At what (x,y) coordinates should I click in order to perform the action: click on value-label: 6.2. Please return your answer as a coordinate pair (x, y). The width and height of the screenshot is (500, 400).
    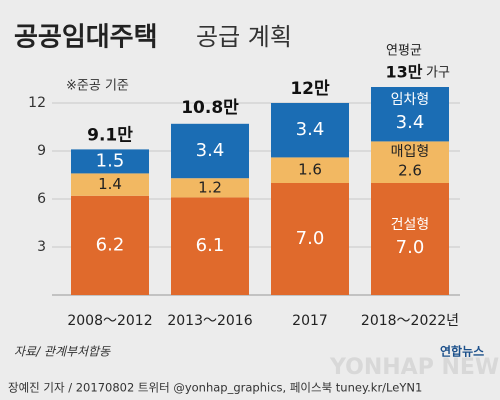
    Looking at the image, I should click on (110, 244).